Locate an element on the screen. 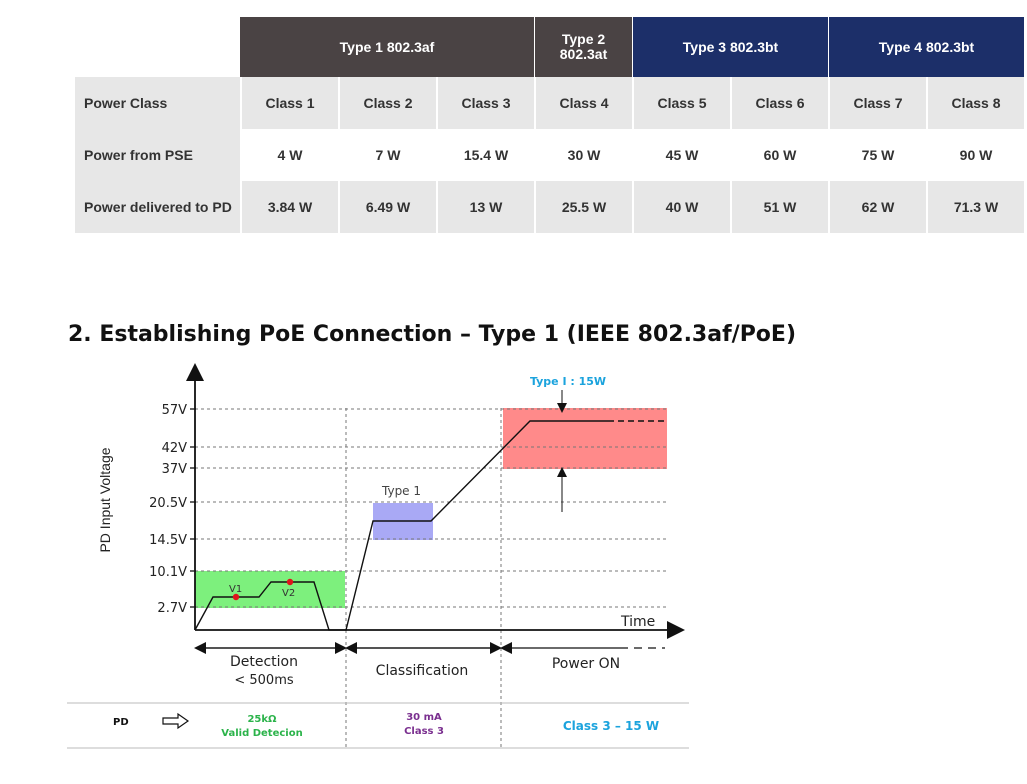 The image size is (1027, 784). y-tick-label: 42V is located at coordinates (175, 448).